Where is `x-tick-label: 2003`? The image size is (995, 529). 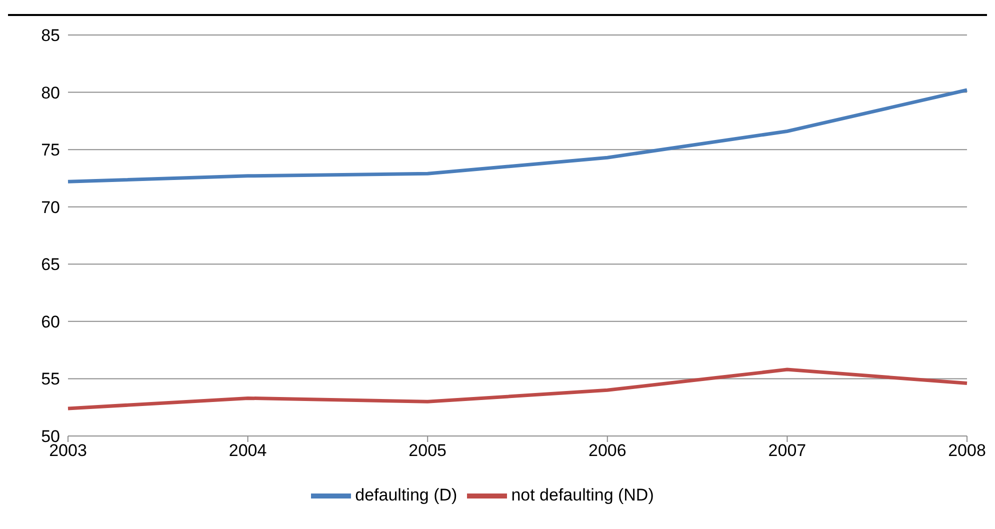
x-tick-label: 2003 is located at coordinates (68, 450).